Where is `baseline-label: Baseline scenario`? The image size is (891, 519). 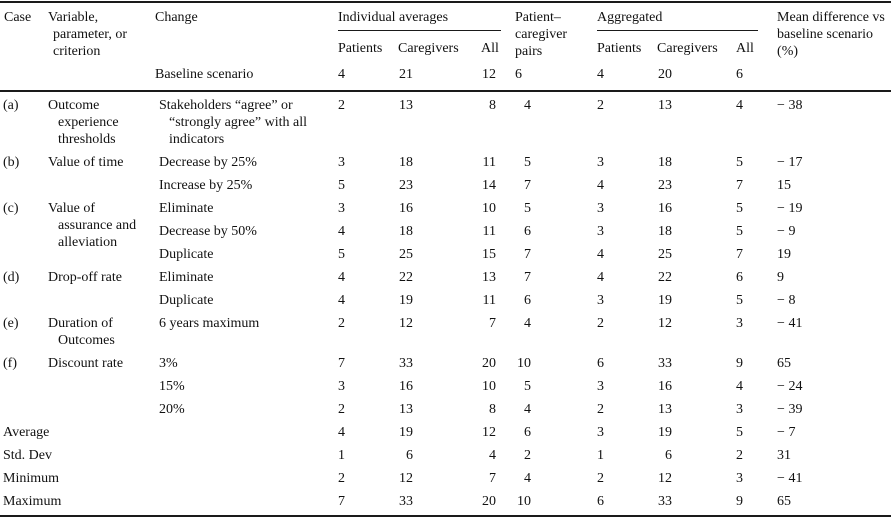
baseline-label: Baseline scenario is located at coordinates (242, 77).